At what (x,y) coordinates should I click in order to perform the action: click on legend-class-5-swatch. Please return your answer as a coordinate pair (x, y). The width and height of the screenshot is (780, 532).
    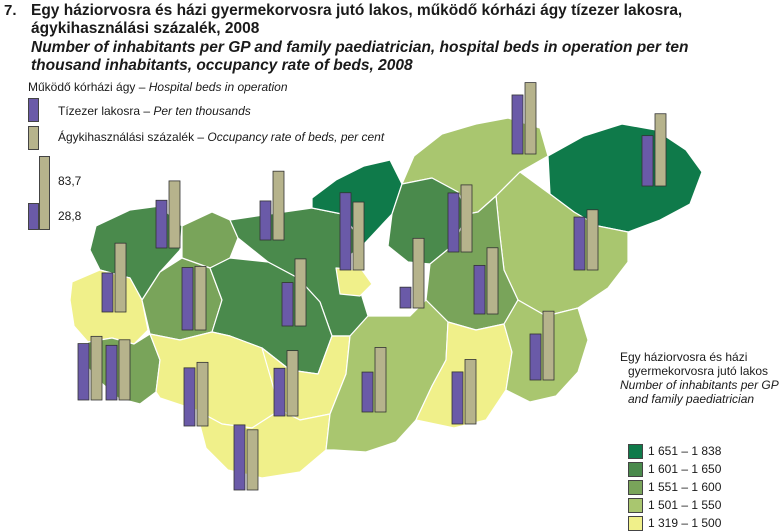
    Looking at the image, I should click on (635, 523).